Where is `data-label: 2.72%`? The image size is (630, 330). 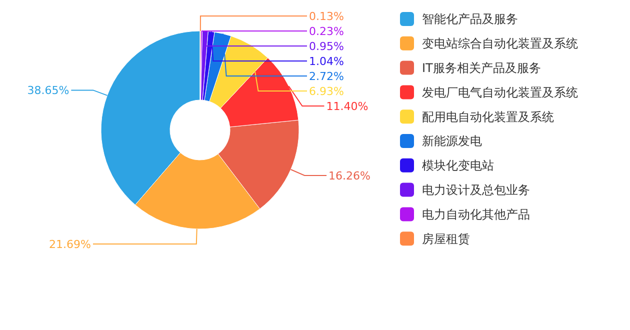 data-label: 2.72% is located at coordinates (326, 76).